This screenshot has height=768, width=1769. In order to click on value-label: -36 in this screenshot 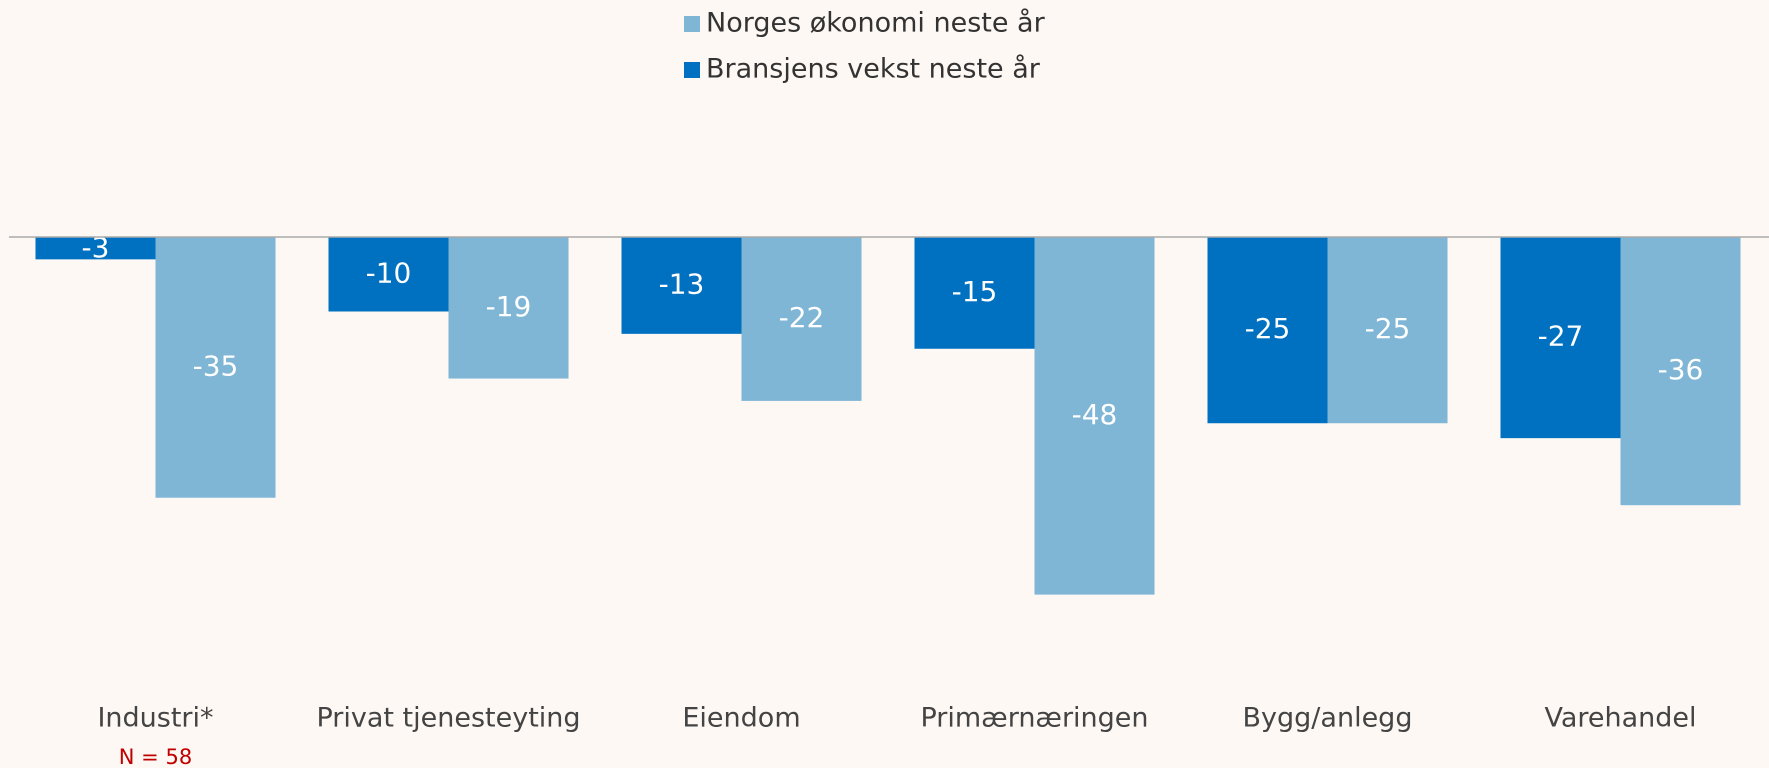, I will do `click(1681, 369)`.